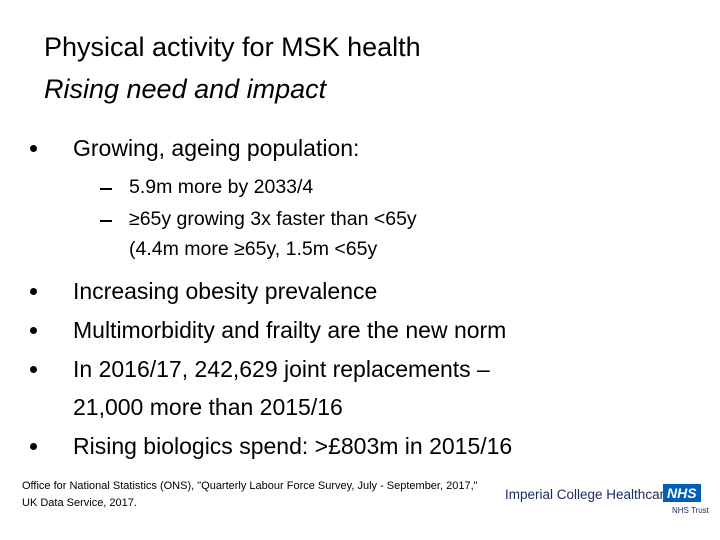 The width and height of the screenshot is (720, 540). I want to click on slide-subtitle: Rising need and impact, so click(185, 89).